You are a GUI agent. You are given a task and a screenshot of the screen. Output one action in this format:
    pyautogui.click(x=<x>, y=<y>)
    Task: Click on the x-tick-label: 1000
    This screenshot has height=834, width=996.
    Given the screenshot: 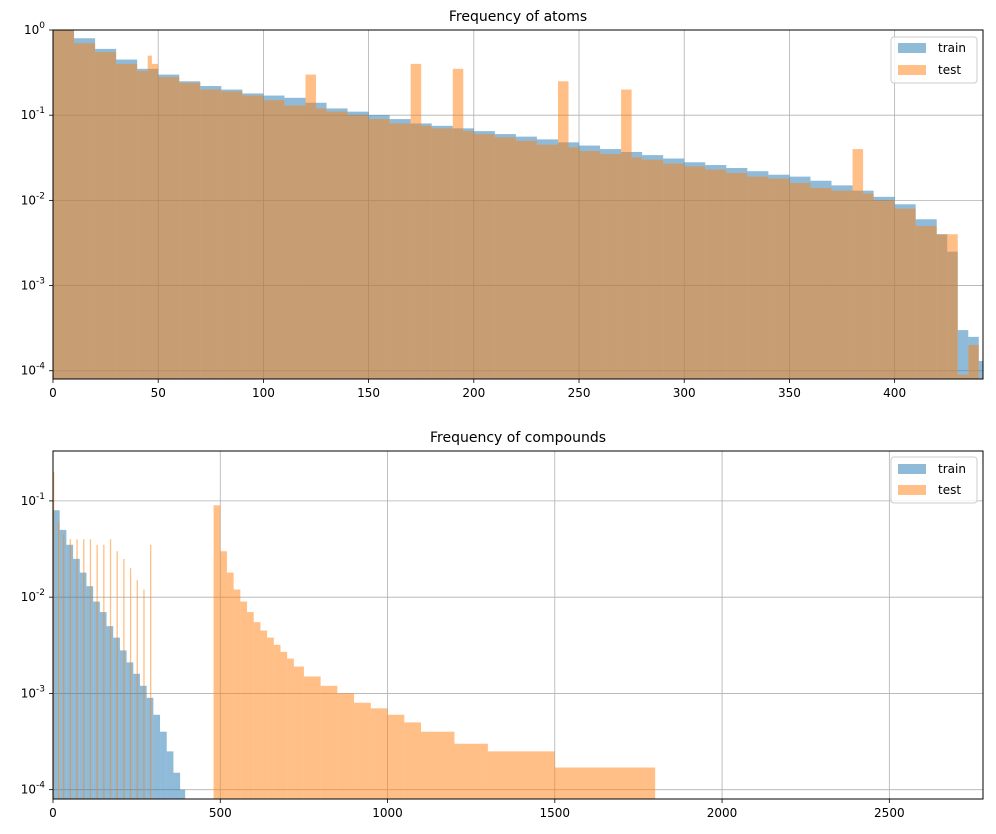 What is the action you would take?
    pyautogui.click(x=387, y=813)
    